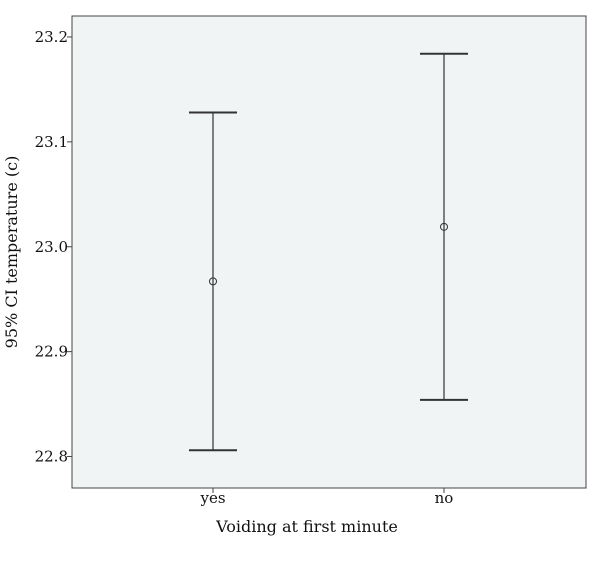 The image size is (600, 562). I want to click on x-tick-label: no, so click(444, 498).